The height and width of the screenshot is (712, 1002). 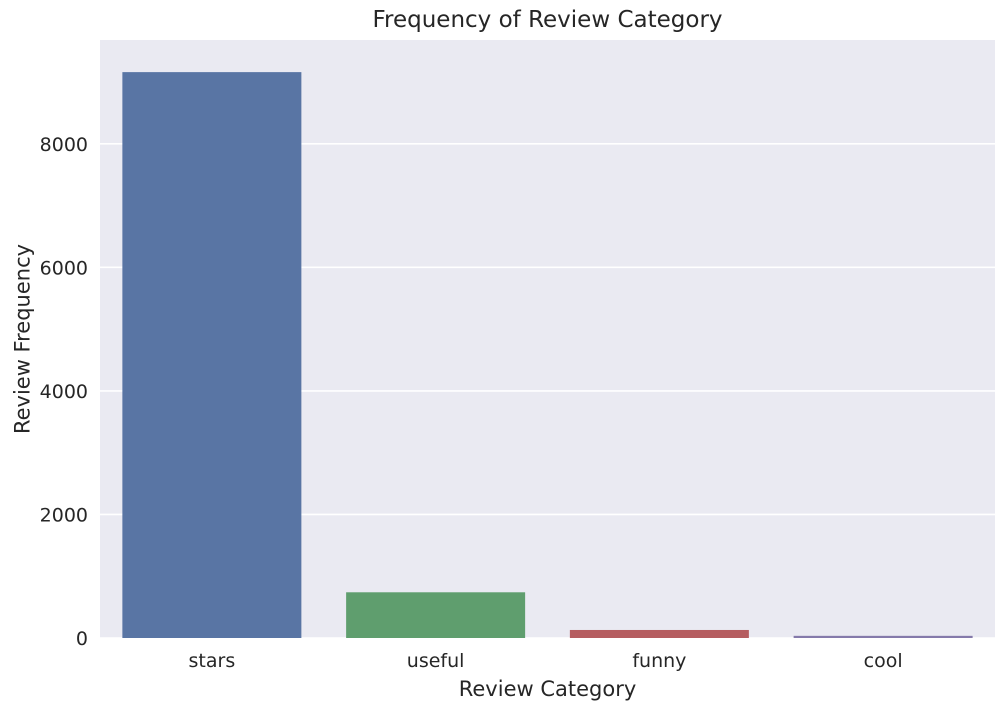 What do you see at coordinates (883, 661) in the screenshot?
I see `x-tick-label-cool: cool` at bounding box center [883, 661].